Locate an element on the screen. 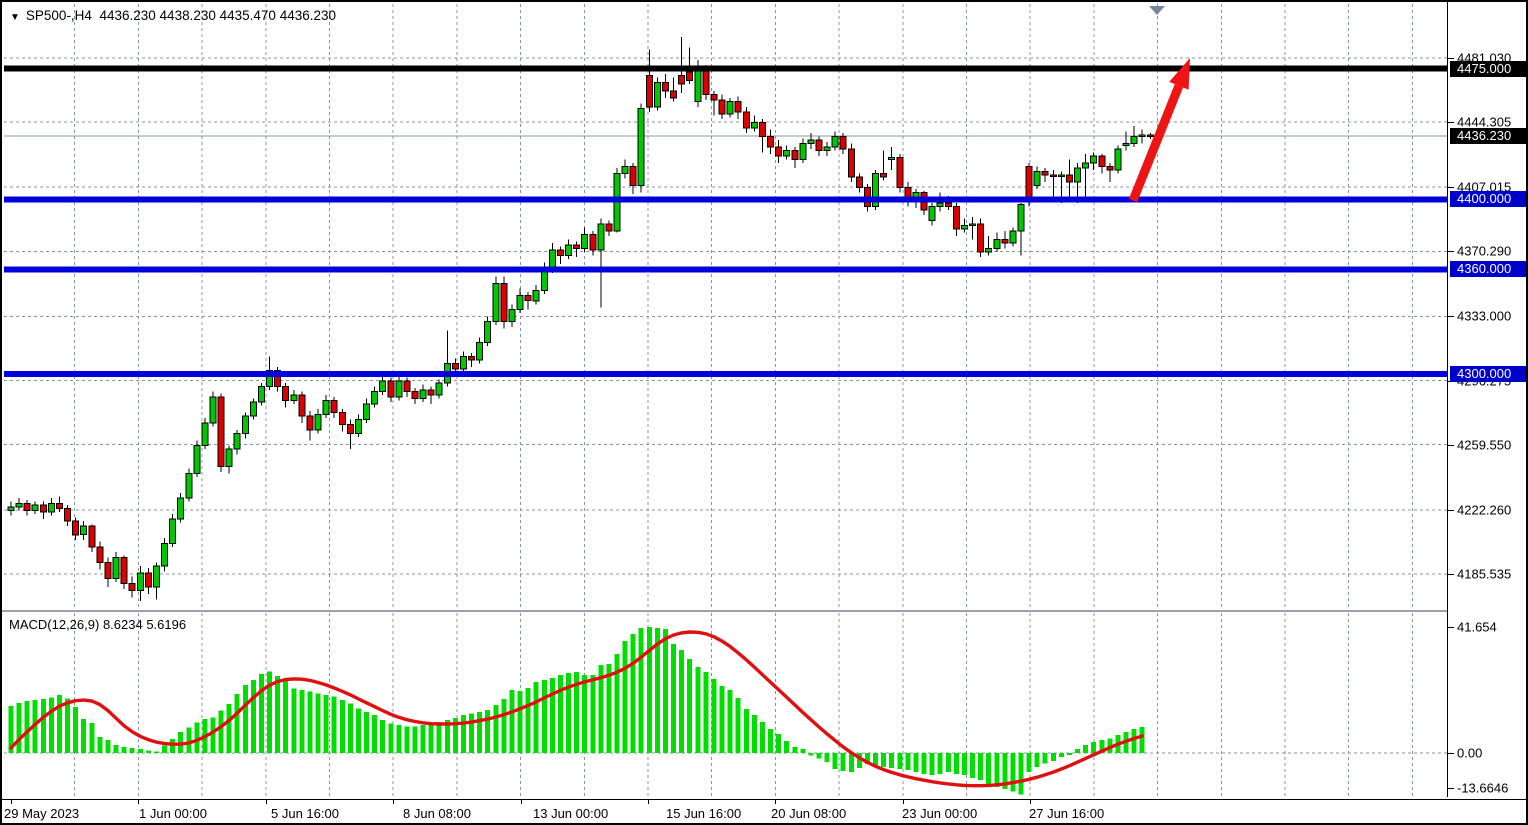  arrow-shaft is located at coordinates (1156, 143).